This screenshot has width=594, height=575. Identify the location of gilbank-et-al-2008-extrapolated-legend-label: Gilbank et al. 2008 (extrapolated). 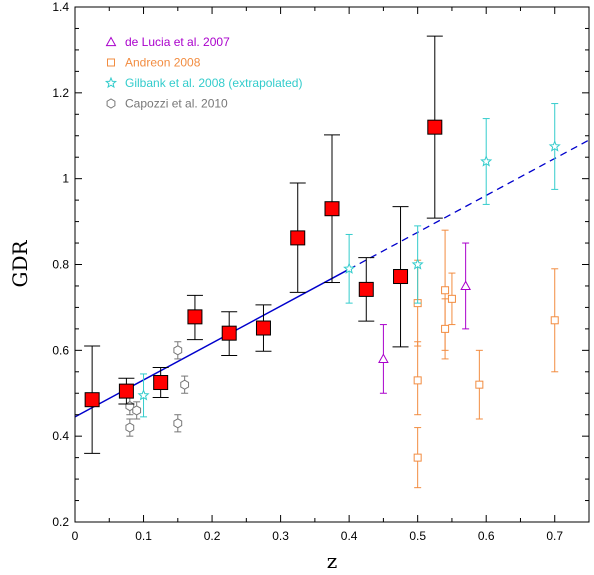
(213, 83).